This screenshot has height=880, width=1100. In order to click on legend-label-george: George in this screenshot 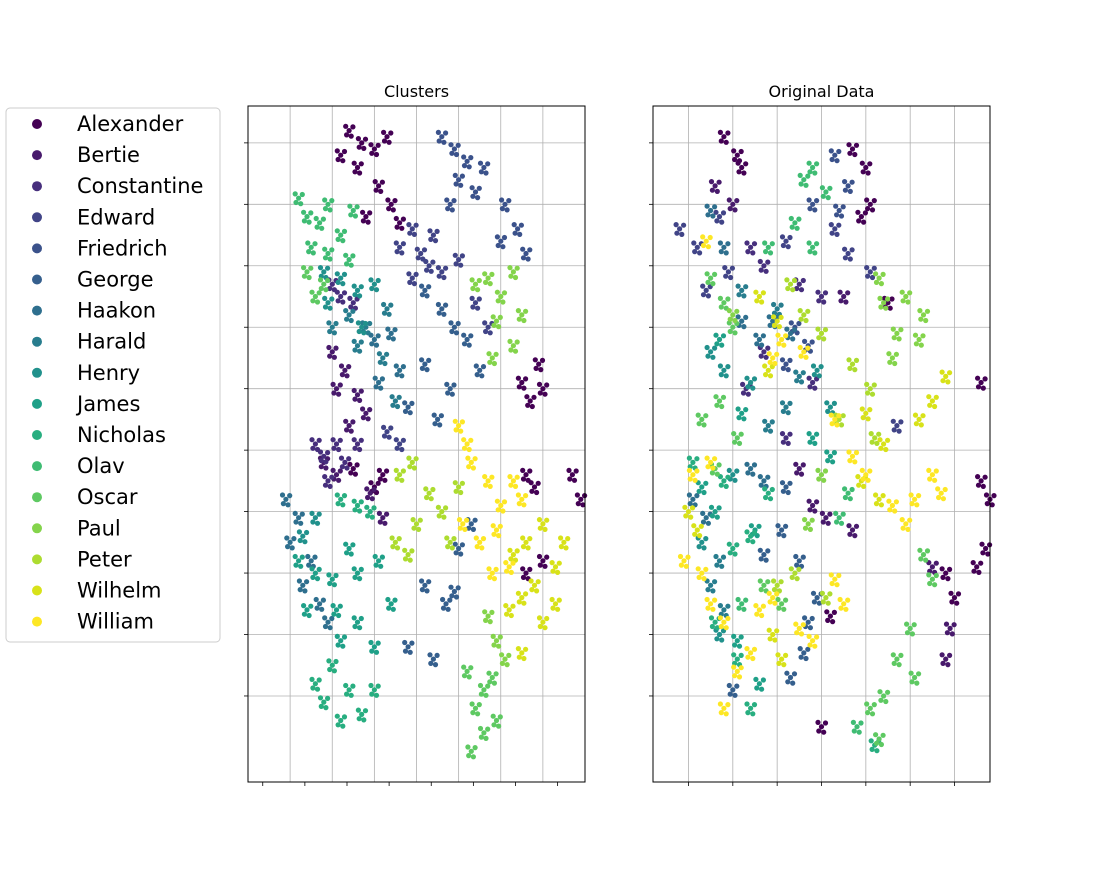, I will do `click(115, 280)`.